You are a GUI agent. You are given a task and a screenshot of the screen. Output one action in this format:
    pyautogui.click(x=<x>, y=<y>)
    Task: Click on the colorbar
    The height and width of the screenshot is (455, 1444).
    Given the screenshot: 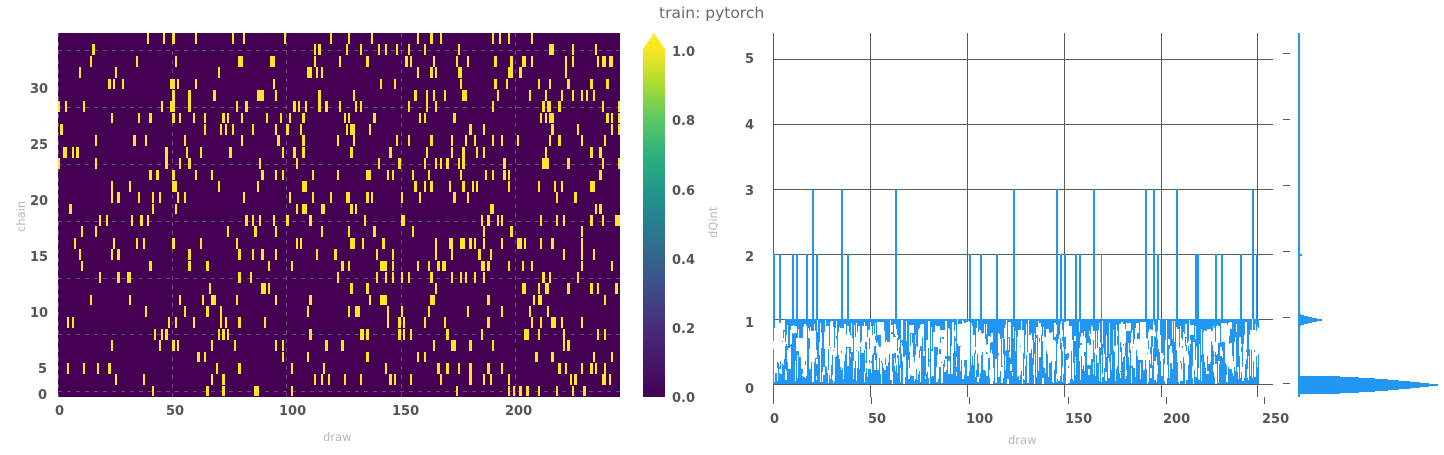 What is the action you would take?
    pyautogui.click(x=654, y=215)
    